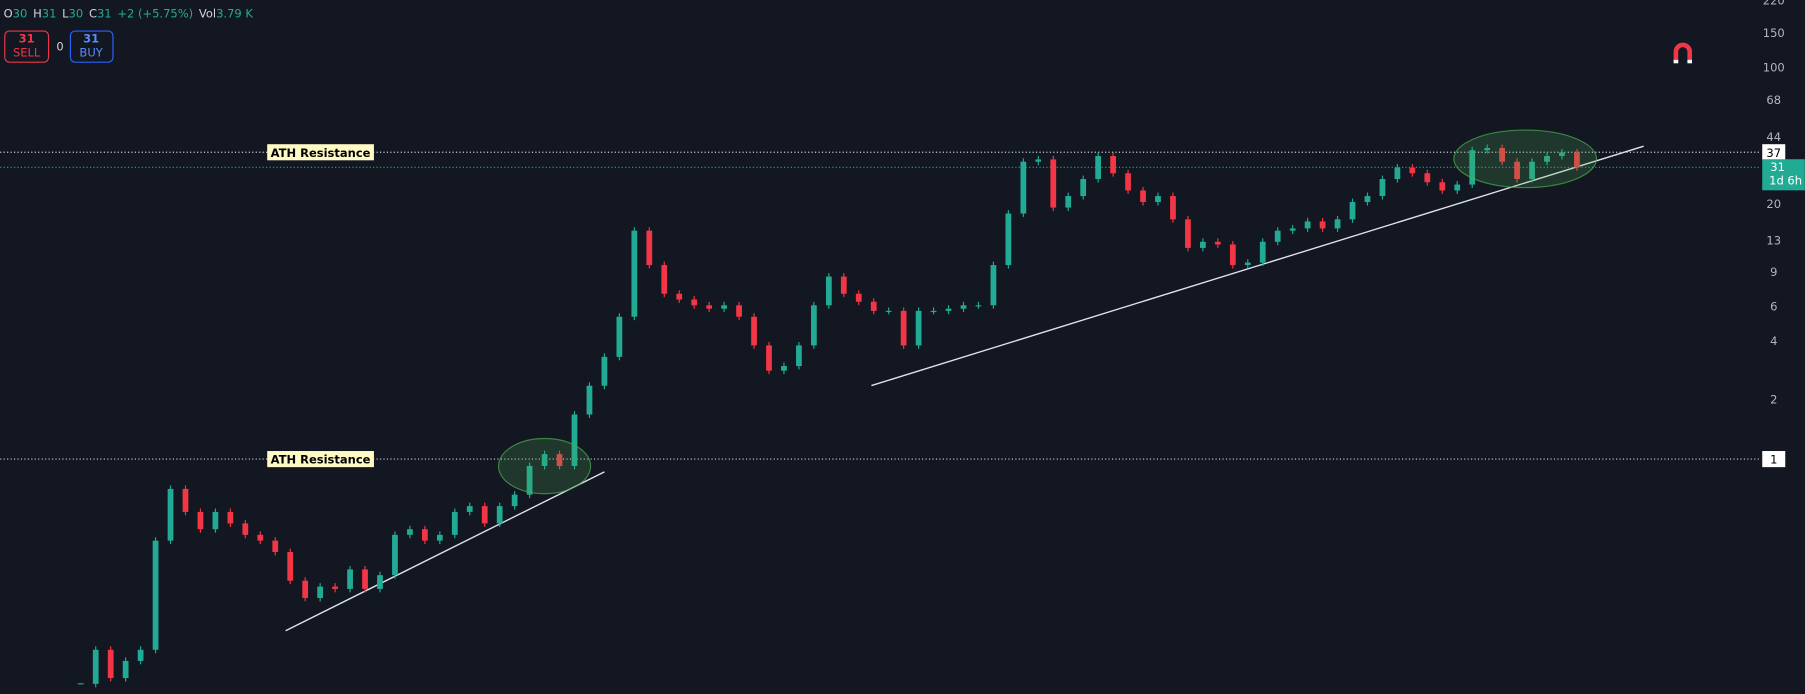  I want to click on y-tick-label: 6, so click(1773, 306).